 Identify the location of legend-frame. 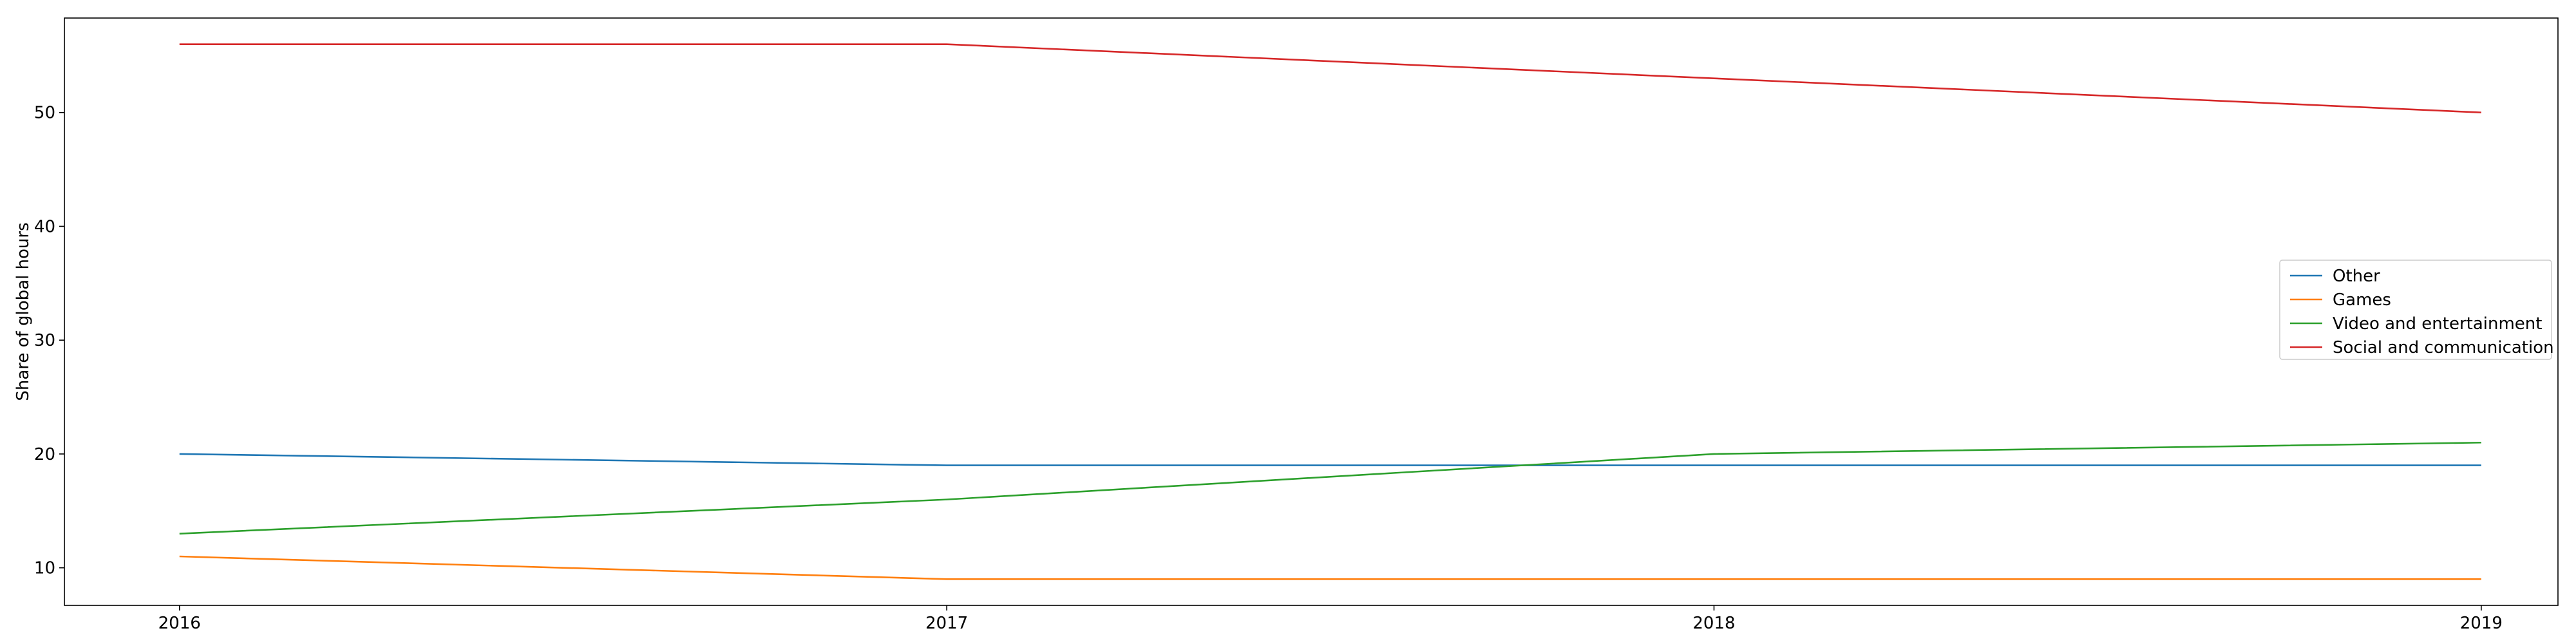
(2415, 310).